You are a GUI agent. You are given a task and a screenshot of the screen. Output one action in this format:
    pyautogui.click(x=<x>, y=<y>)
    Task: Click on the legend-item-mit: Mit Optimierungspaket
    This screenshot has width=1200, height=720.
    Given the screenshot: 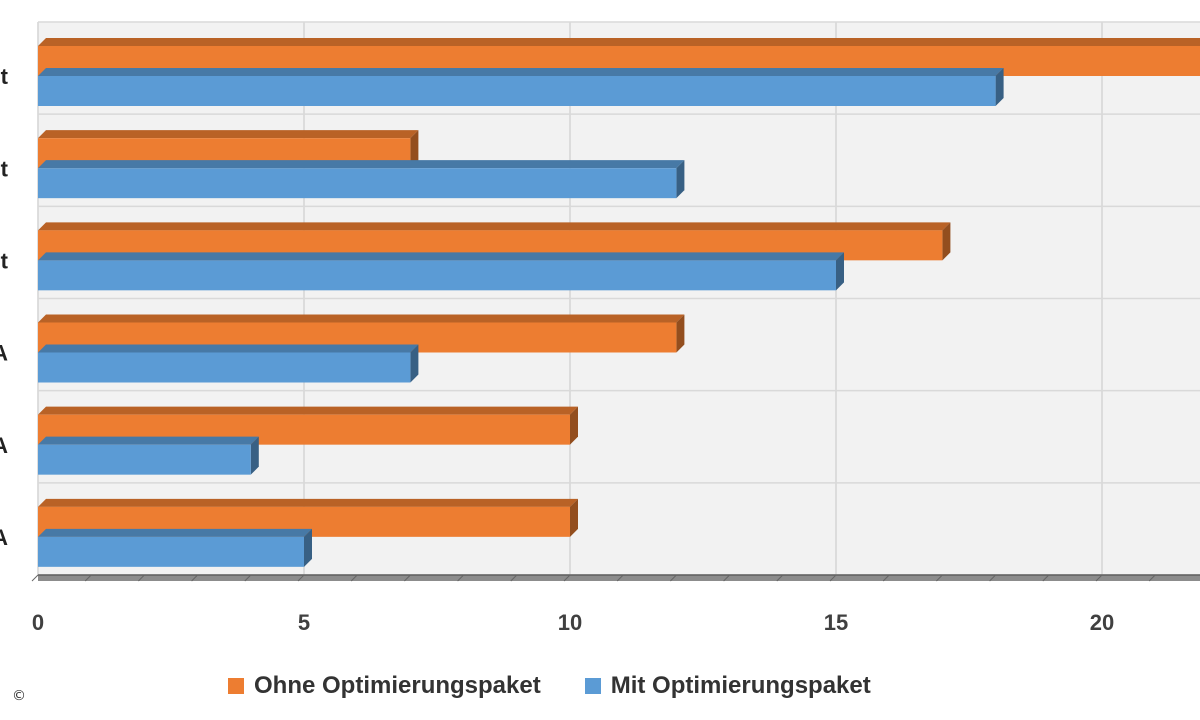 What is the action you would take?
    pyautogui.click(x=727, y=686)
    